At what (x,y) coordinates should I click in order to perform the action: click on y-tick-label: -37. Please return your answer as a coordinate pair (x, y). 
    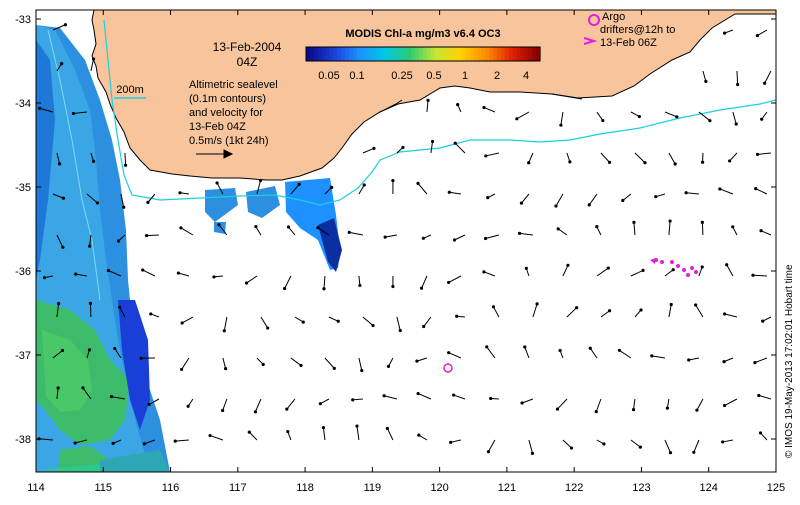
    Looking at the image, I should click on (23, 356).